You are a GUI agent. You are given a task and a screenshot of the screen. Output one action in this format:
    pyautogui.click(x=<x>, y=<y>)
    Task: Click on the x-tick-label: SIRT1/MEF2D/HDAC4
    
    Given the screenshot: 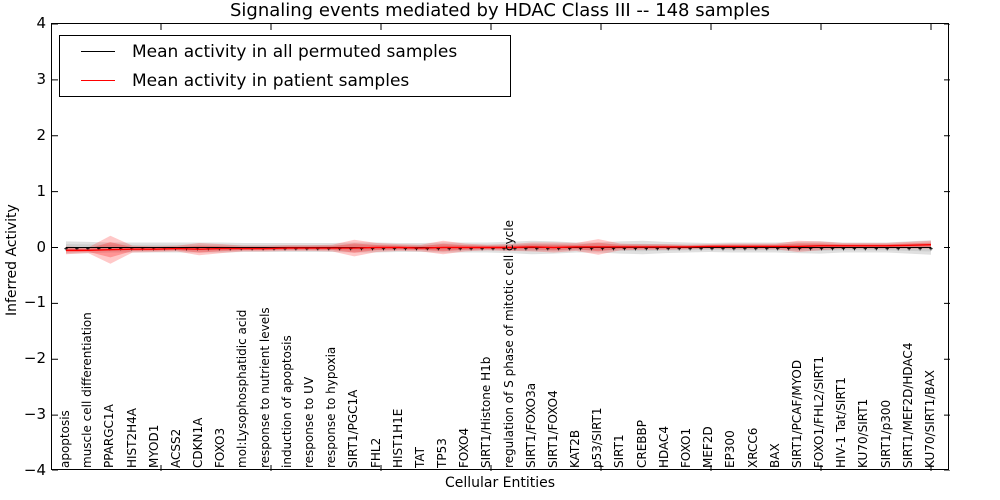 What is the action you would take?
    pyautogui.click(x=907, y=405)
    